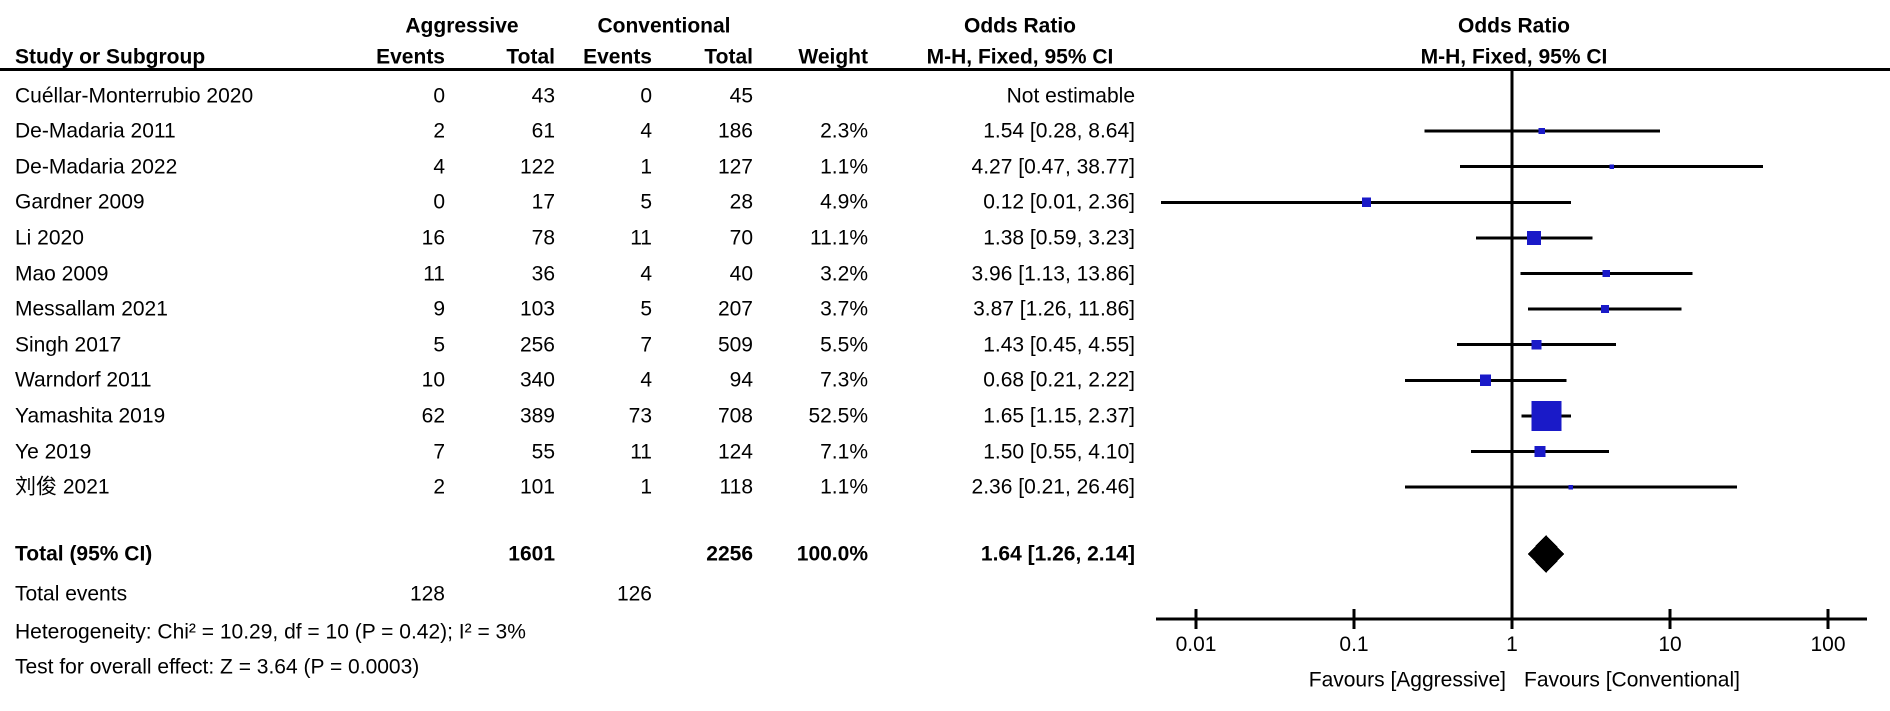 This screenshot has height=711, width=1890. Describe the element at coordinates (1059, 202) in the screenshot. I see `or-ci-cell: 0.12 [0.01, 2.36]` at that location.